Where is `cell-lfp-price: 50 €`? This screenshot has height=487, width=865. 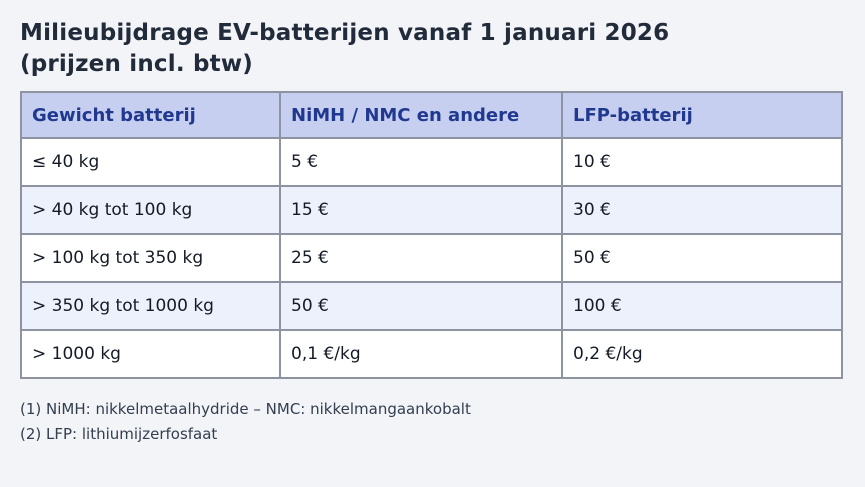 cell-lfp-price: 50 € is located at coordinates (702, 258).